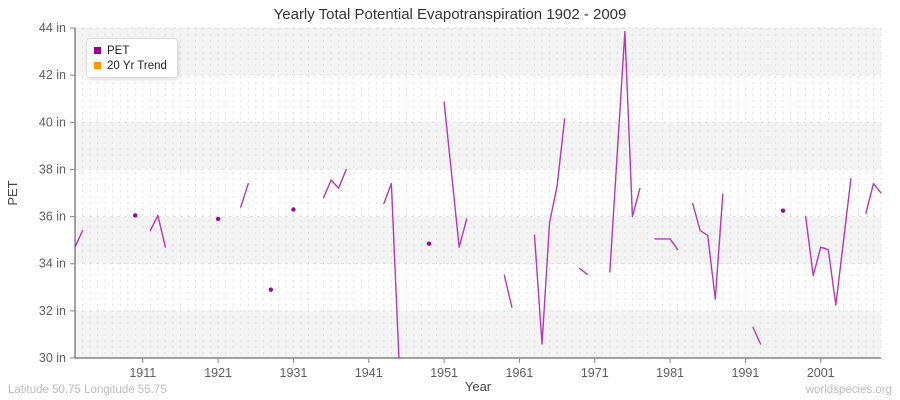  What do you see at coordinates (369, 373) in the screenshot?
I see `svg-text: 1941` at bounding box center [369, 373].